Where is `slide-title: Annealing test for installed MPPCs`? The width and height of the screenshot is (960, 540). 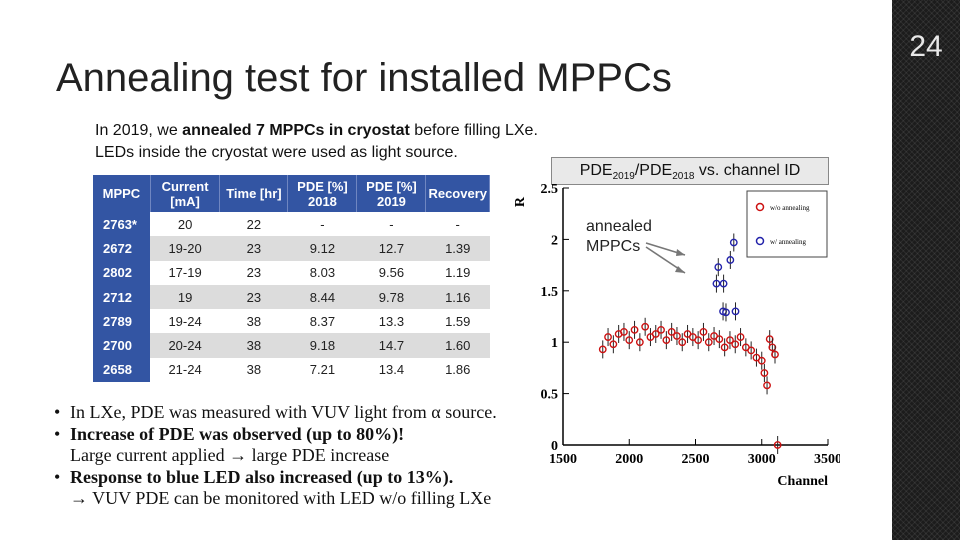
slide-title: Annealing test for installed MPPCs is located at coordinates (364, 78).